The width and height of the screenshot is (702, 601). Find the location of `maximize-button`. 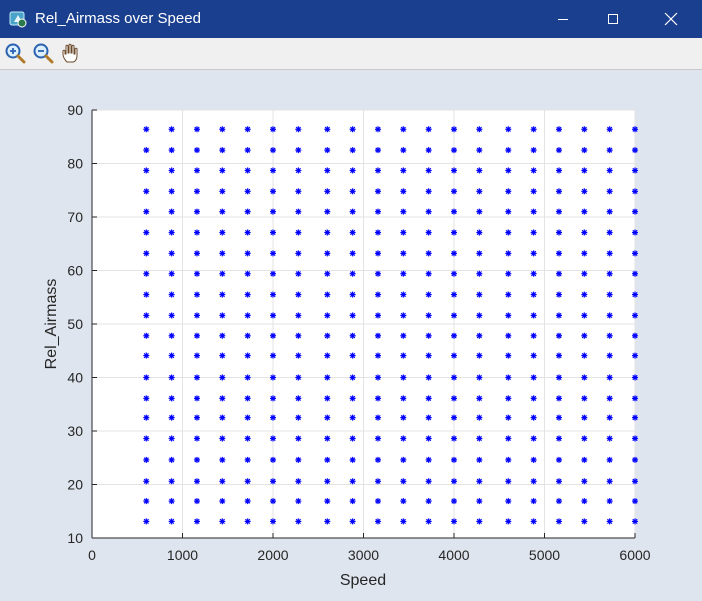

maximize-button is located at coordinates (613, 19).